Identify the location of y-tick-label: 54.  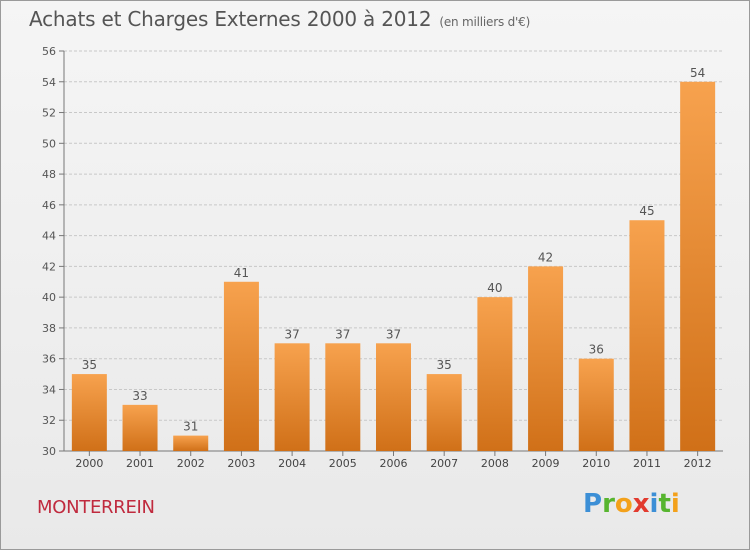
(49, 82).